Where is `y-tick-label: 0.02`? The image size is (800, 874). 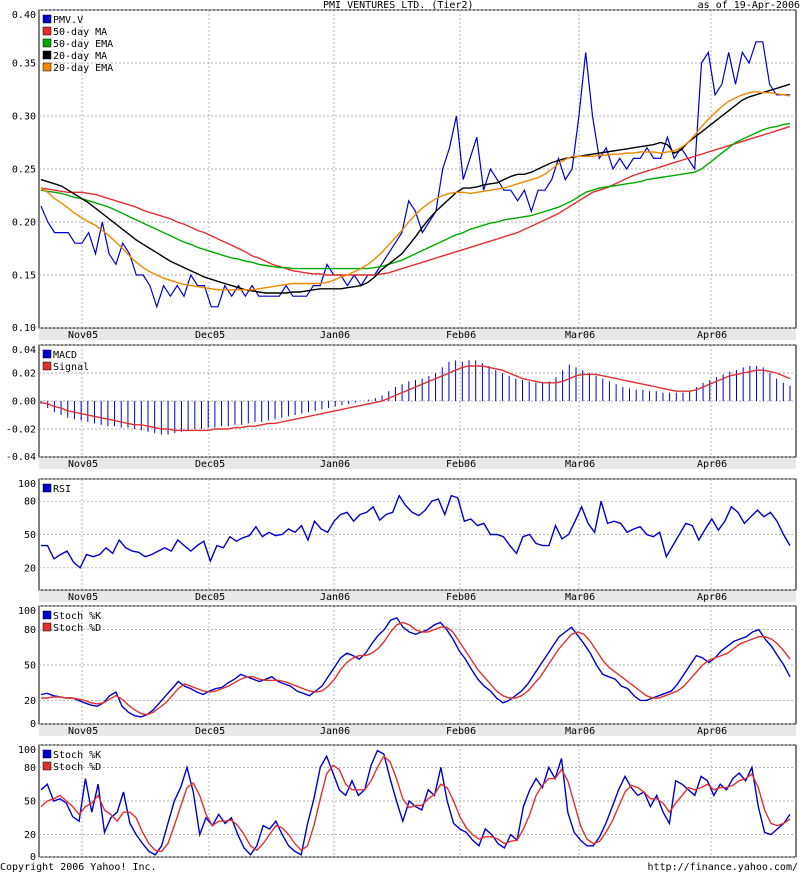 y-tick-label: 0.02 is located at coordinates (24, 374).